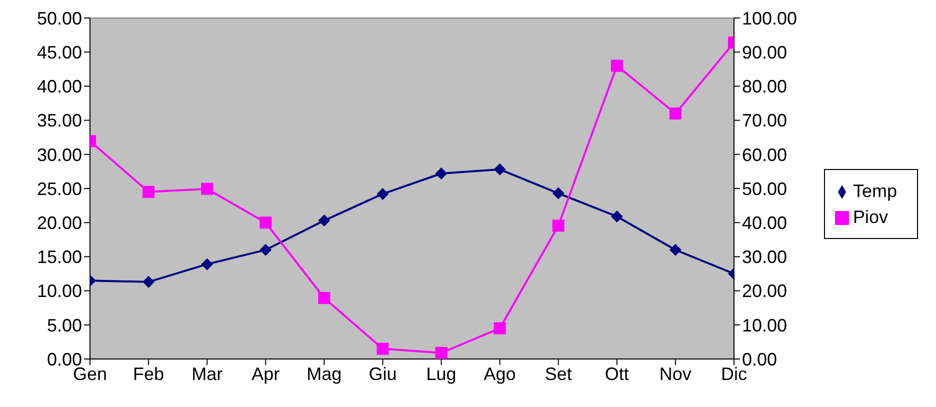 The width and height of the screenshot is (936, 407). What do you see at coordinates (765, 257) in the screenshot?
I see `y2-tick-label: 30.00` at bounding box center [765, 257].